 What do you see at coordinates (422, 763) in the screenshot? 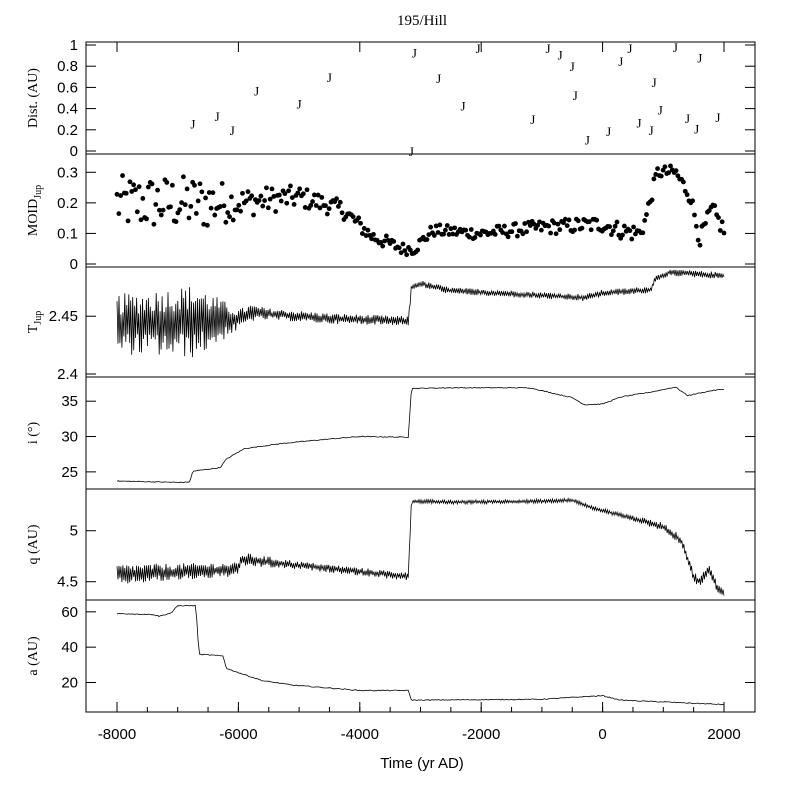
I see `x-axis-label: Time (yr AD)` at bounding box center [422, 763].